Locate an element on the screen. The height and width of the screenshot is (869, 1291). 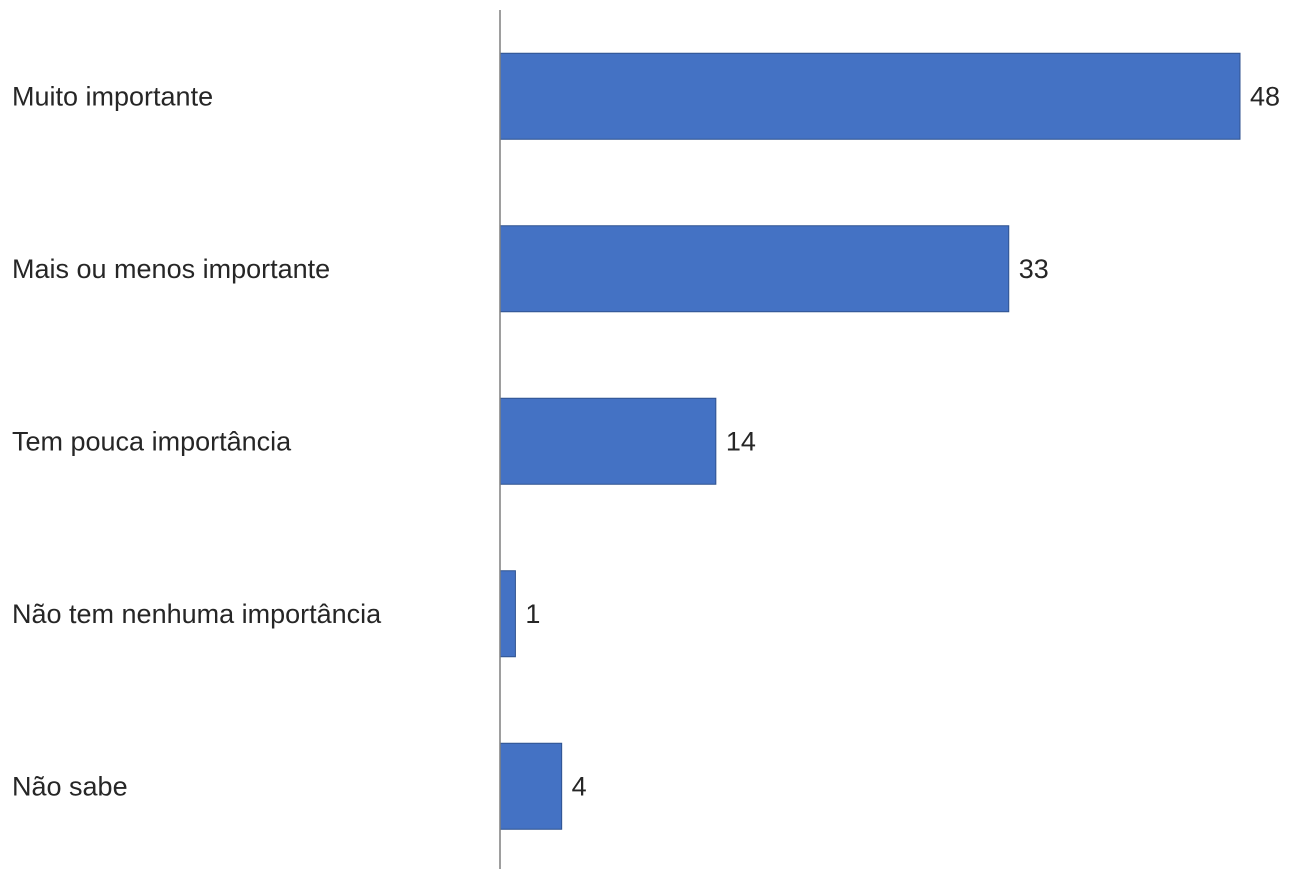
category-label-5: Não sabe is located at coordinates (70, 786).